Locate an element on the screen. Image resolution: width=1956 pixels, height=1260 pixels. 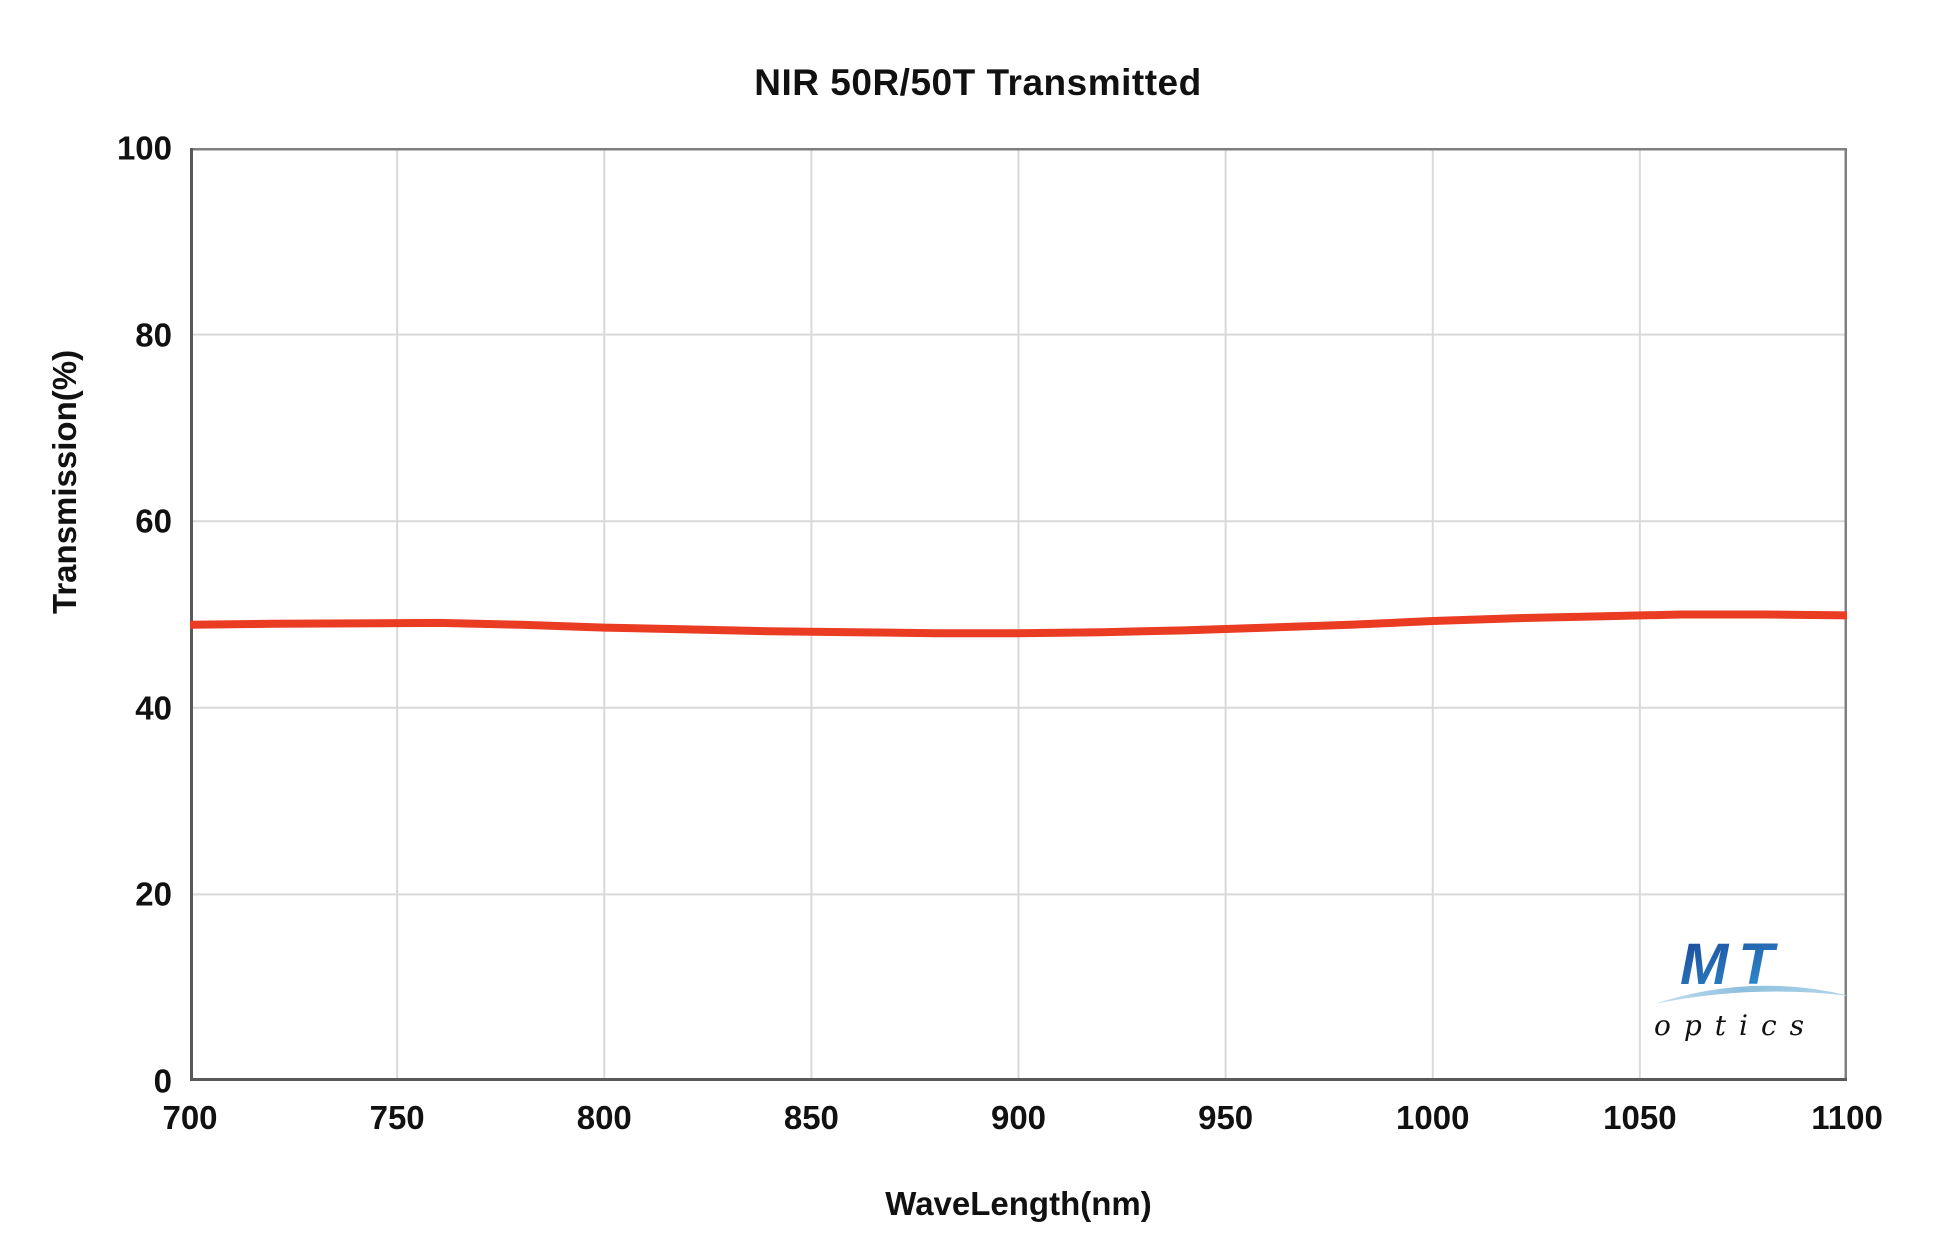
x-tick-label-700: 700 is located at coordinates (190, 1117).